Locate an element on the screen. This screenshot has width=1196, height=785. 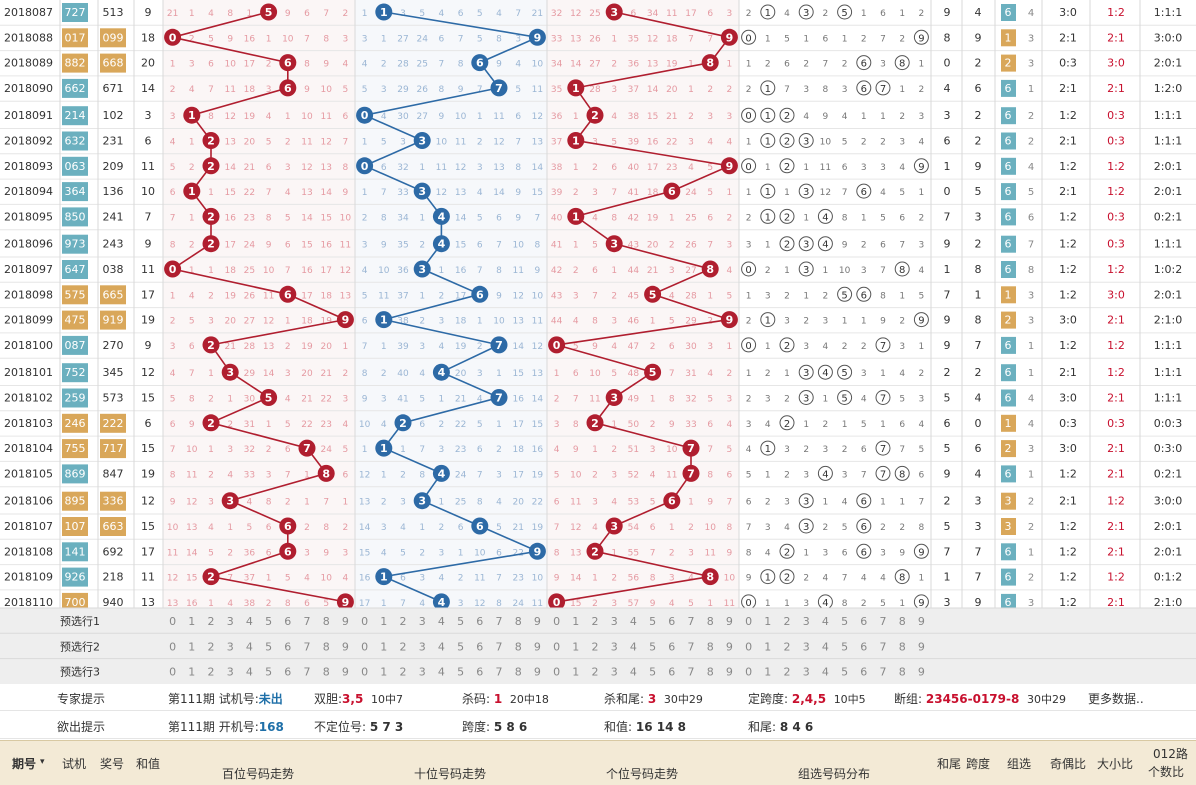
sort-arrow-icon: ▾ is located at coordinates (42, 762).